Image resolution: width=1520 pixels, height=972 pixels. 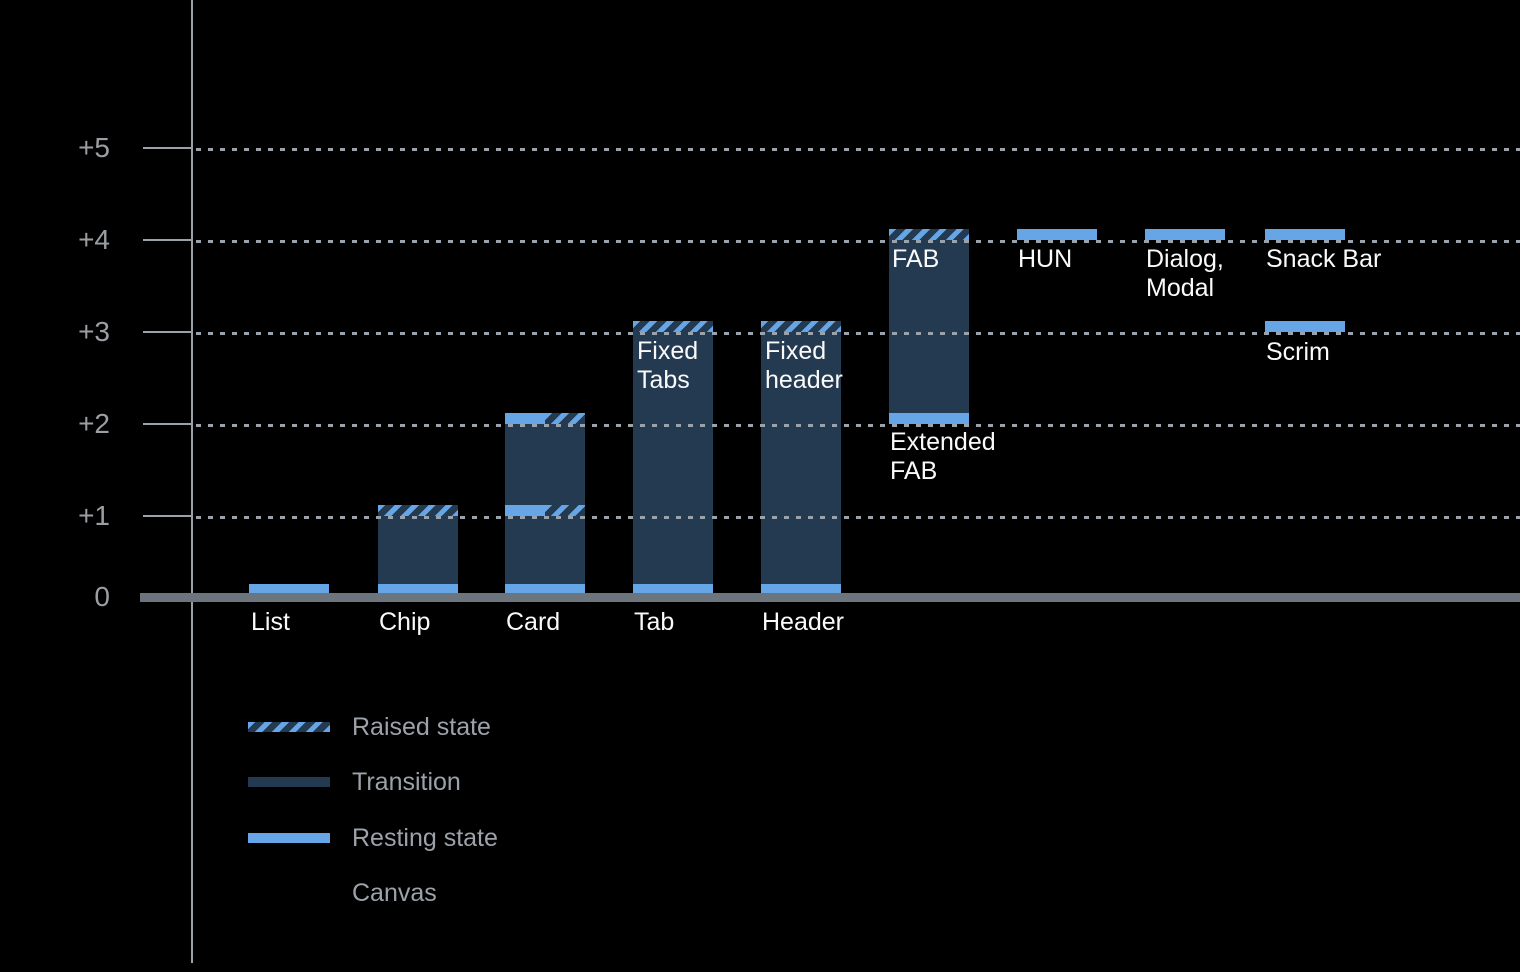 What do you see at coordinates (830, 597) in the screenshot?
I see `canvas-baseline` at bounding box center [830, 597].